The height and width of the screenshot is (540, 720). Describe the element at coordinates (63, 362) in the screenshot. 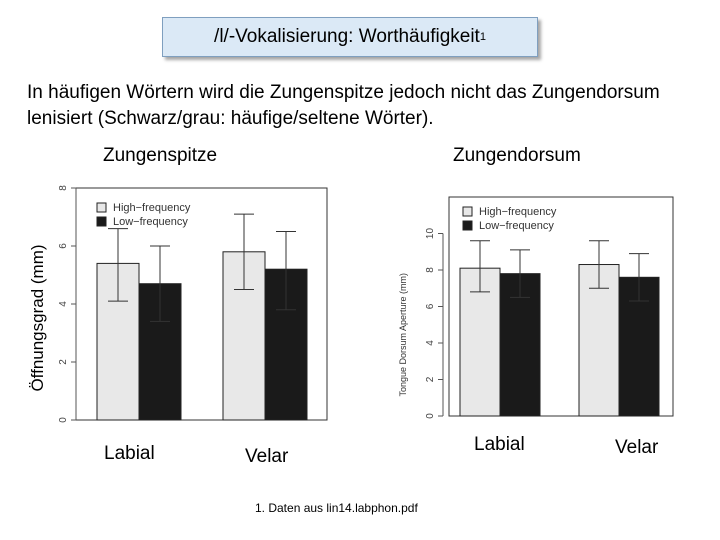

I see `tip-y-tick-label: 2` at that location.